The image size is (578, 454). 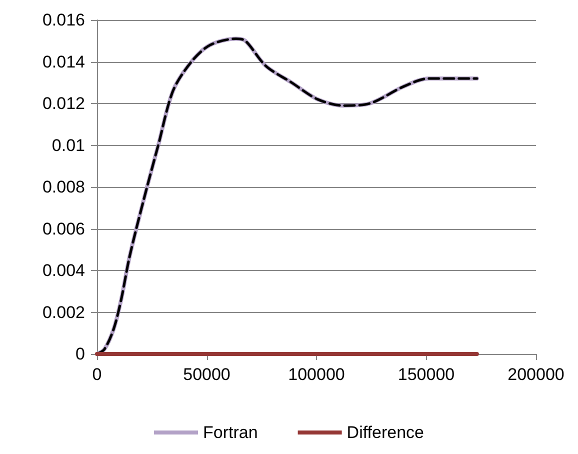 I want to click on y-tick-label: 0.002, so click(x=63, y=312).